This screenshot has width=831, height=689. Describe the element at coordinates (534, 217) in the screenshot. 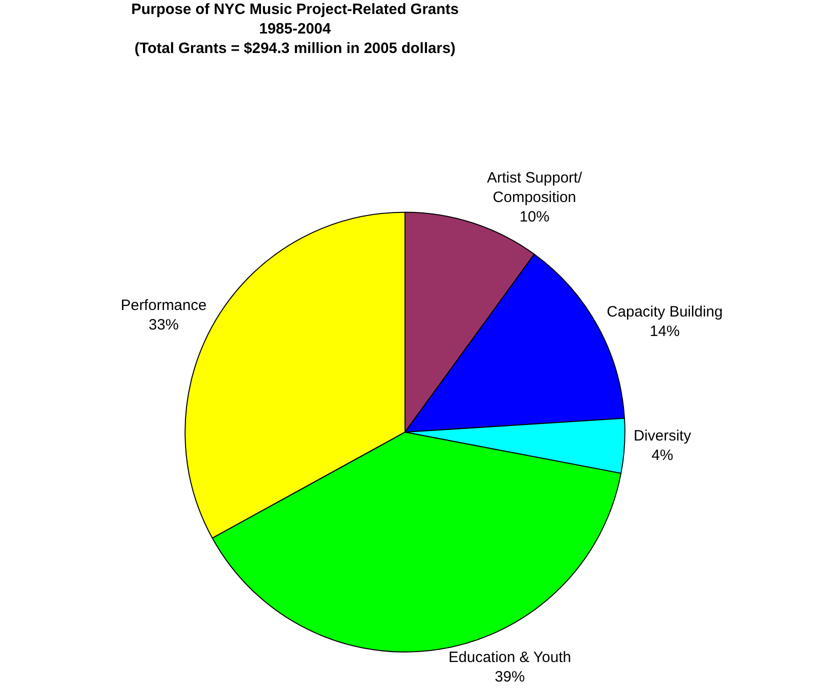

I see `data-label: 10%` at that location.